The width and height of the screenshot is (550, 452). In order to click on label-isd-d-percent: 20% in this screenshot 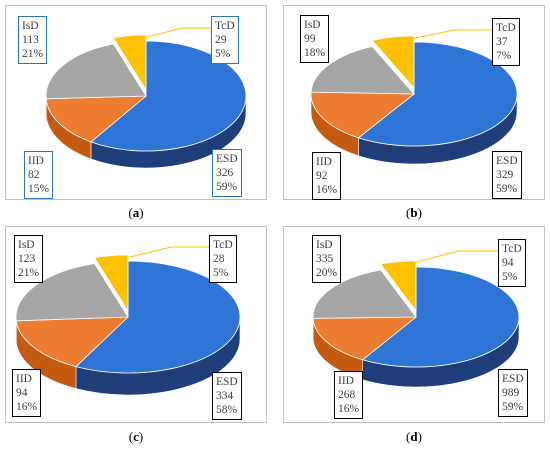, I will do `click(327, 273)`.